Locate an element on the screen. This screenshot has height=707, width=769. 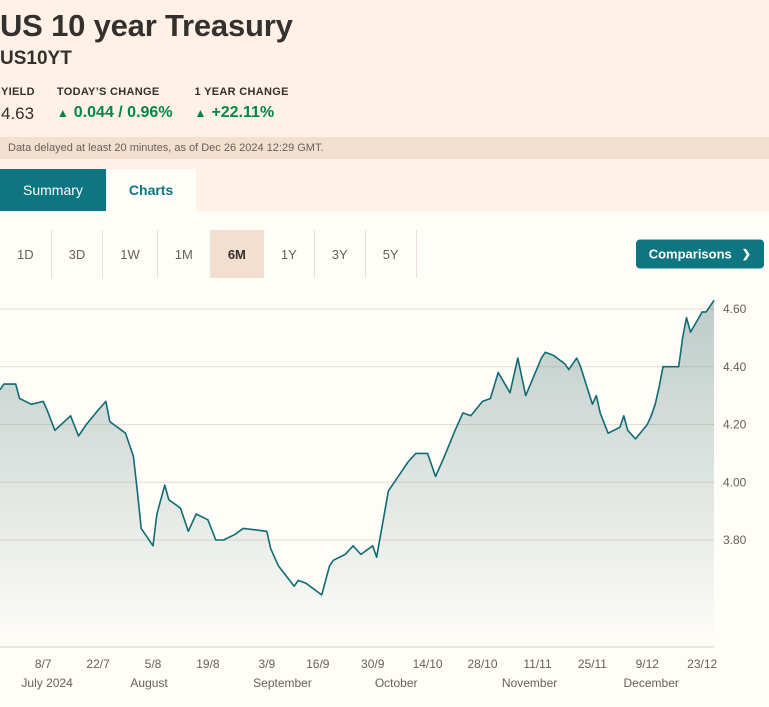
x-axis-label: 25/11 is located at coordinates (592, 664).